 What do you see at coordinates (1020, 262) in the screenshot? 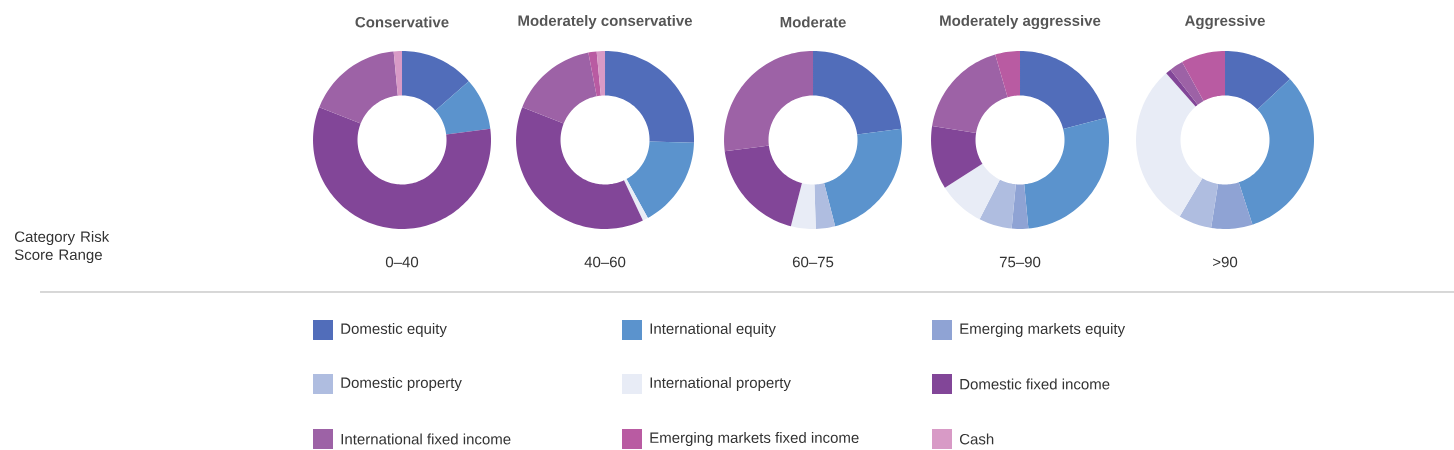
I see `text: 75–90` at bounding box center [1020, 262].